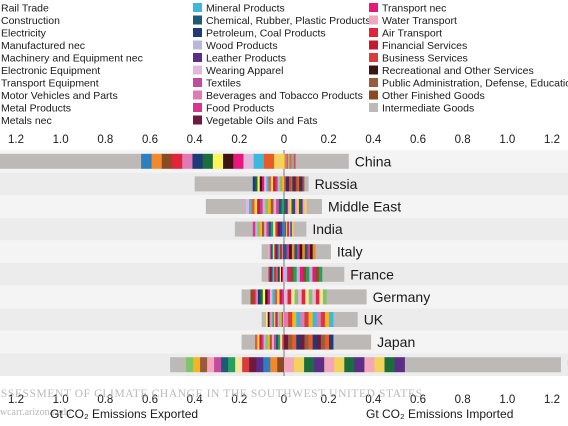  Describe the element at coordinates (402, 297) in the screenshot. I see `country-label: Germany` at that location.